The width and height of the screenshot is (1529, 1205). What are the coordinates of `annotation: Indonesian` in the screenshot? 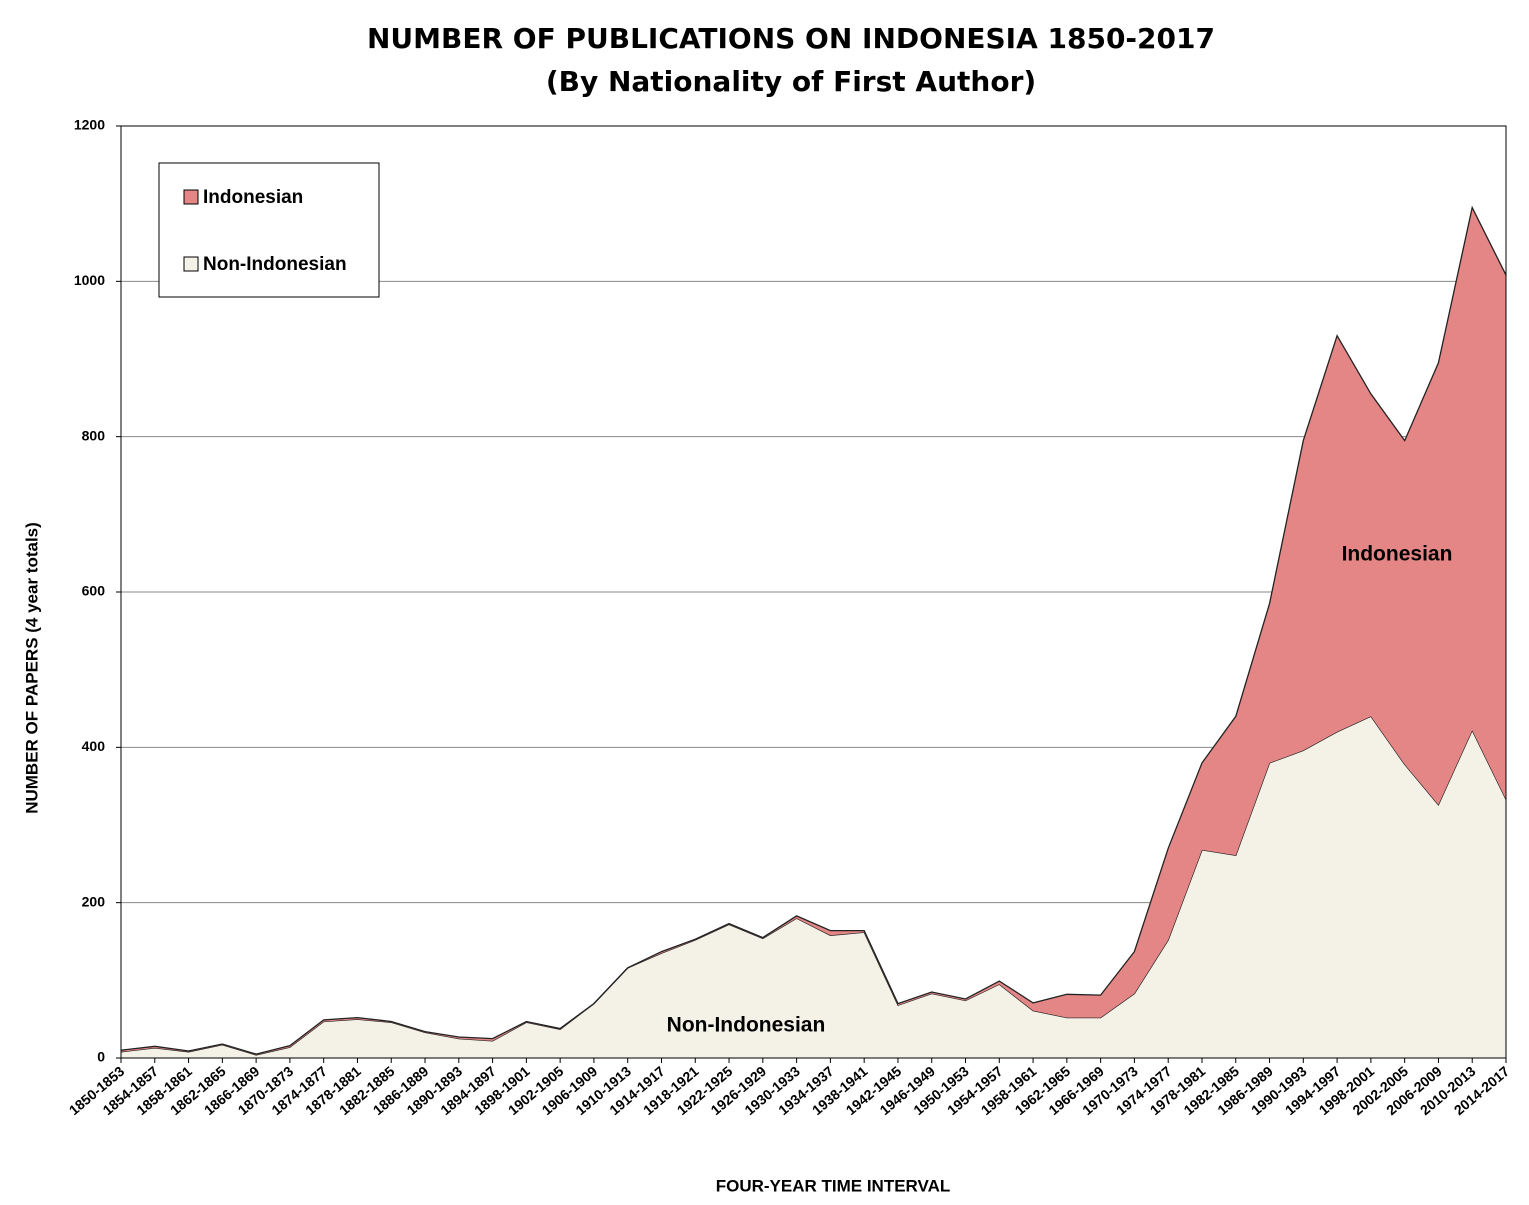 It's located at (1397, 554).